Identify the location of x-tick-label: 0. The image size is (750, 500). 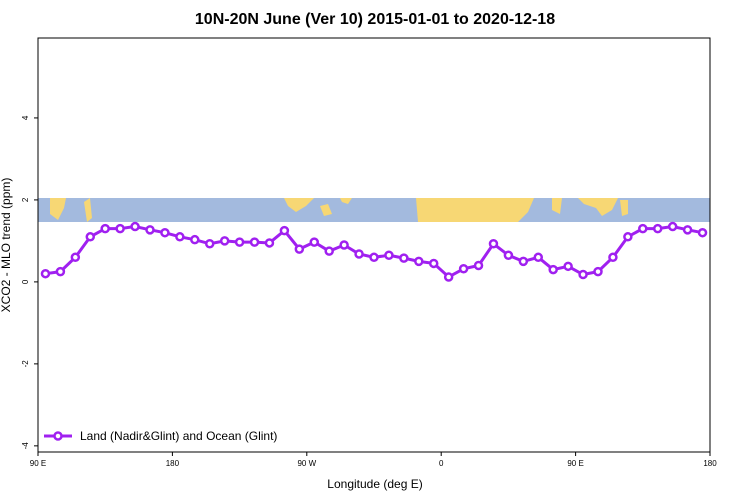
(441, 463).